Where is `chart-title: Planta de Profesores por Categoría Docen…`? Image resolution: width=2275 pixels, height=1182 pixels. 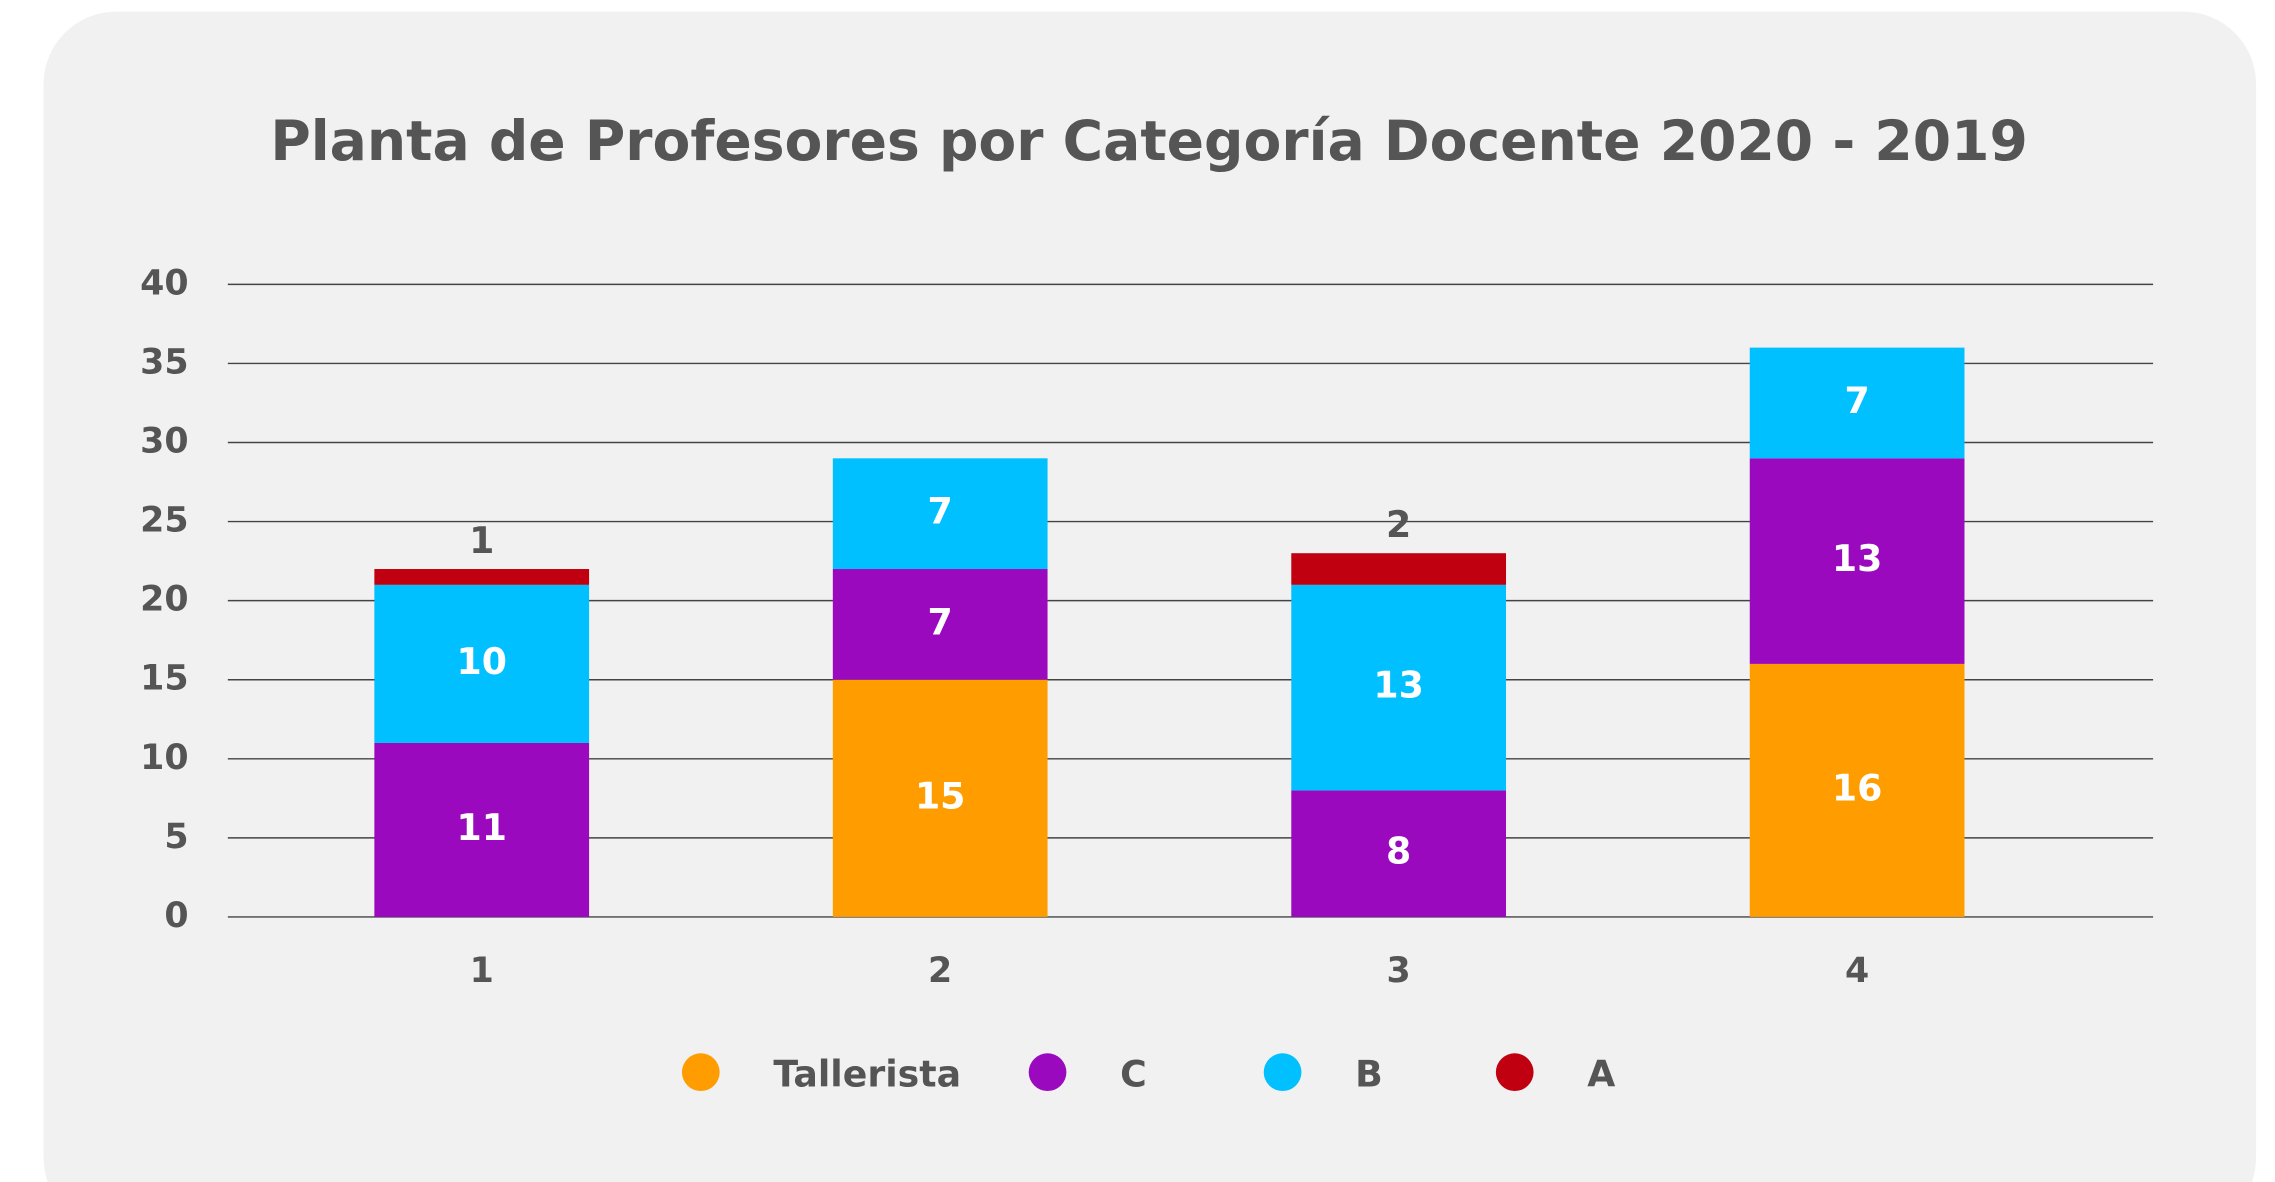
chart-title: Planta de Profesores por Categoría Docen… is located at coordinates (1149, 142).